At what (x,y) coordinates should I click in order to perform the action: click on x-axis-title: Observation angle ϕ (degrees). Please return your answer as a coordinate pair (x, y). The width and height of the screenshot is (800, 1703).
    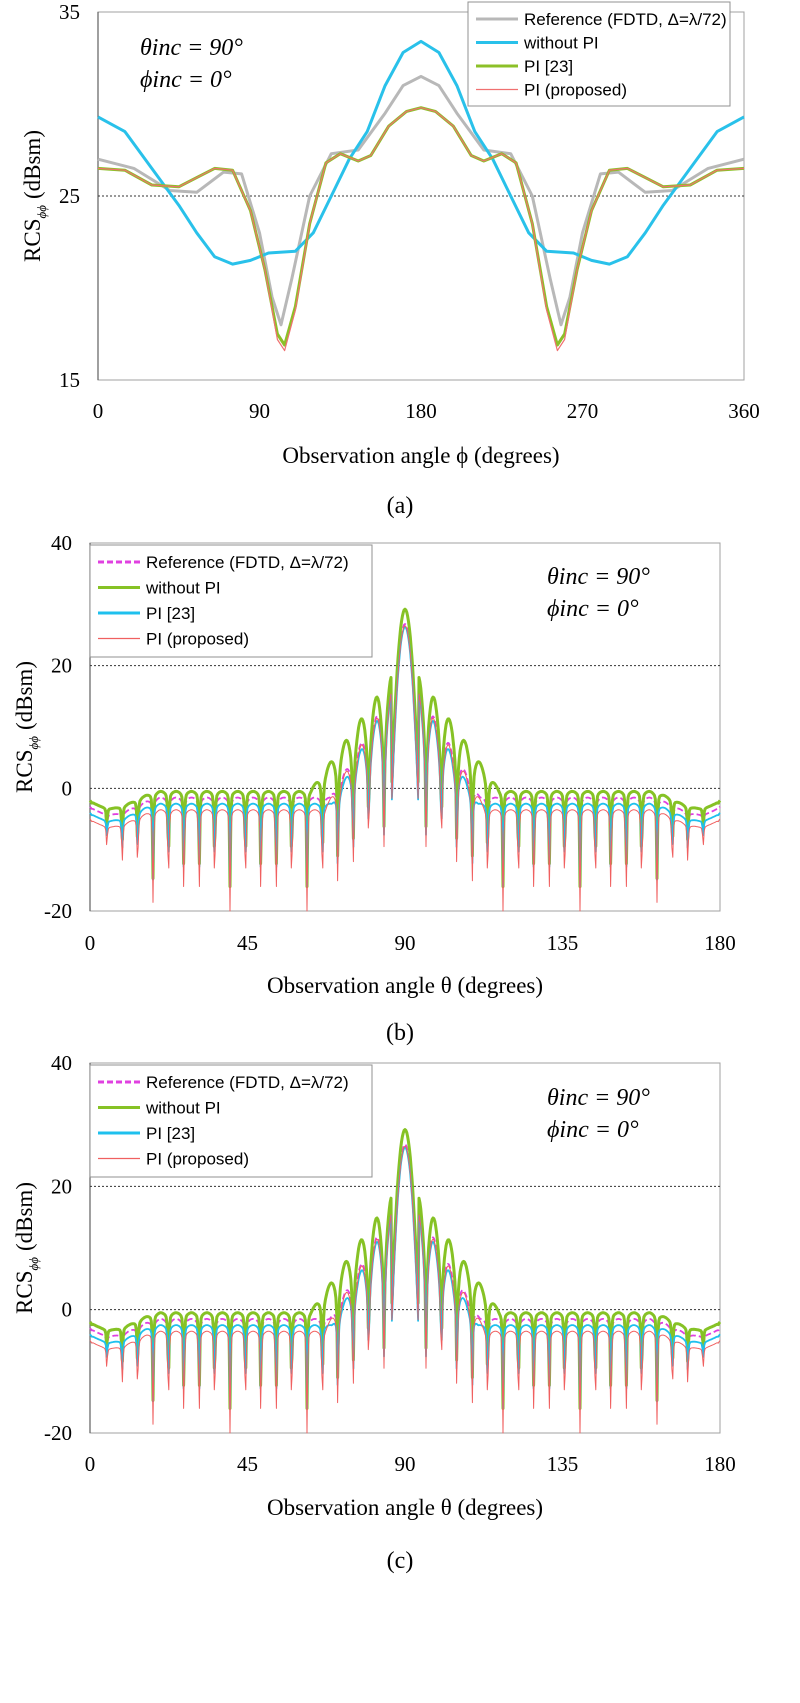
    Looking at the image, I should click on (420, 455).